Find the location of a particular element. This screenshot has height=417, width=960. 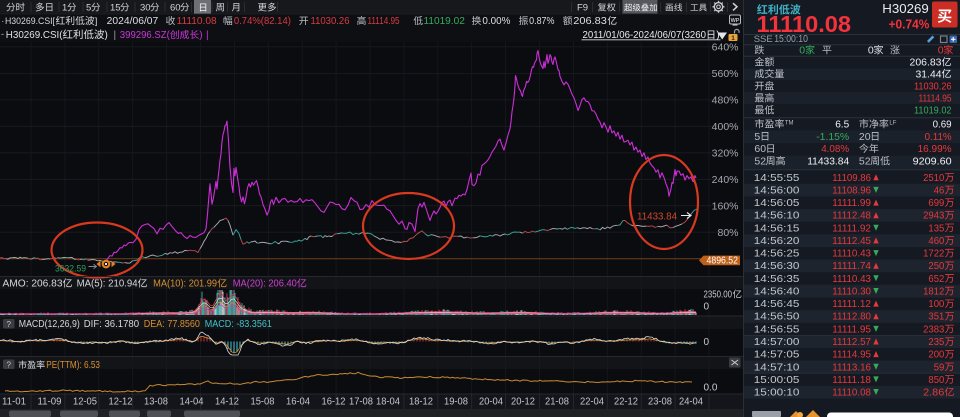

svg-text: 2510 is located at coordinates (933, 178).